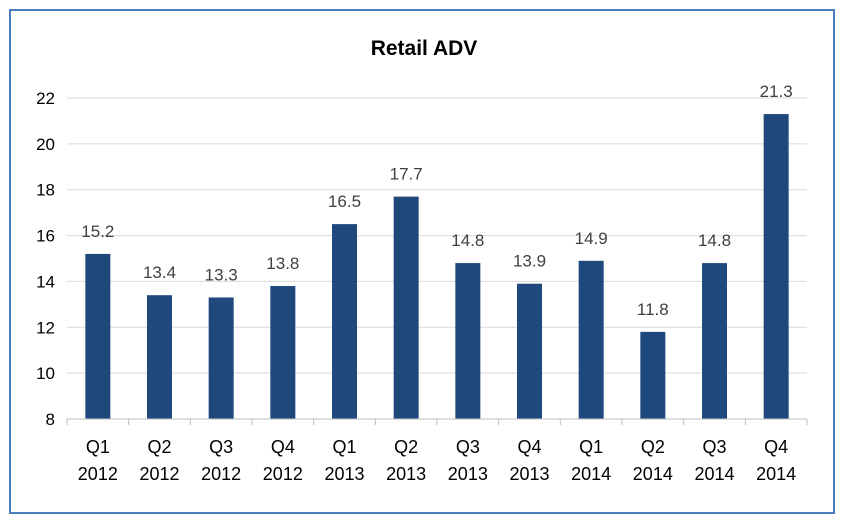 The height and width of the screenshot is (527, 855). Describe the element at coordinates (97, 231) in the screenshot. I see `data-label: 15.2` at that location.